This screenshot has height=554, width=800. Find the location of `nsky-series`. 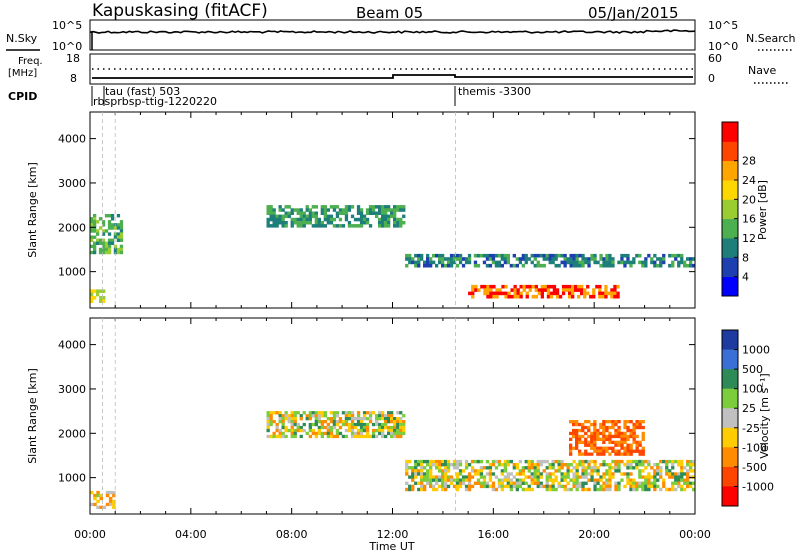

nsky-series is located at coordinates (392, 31).